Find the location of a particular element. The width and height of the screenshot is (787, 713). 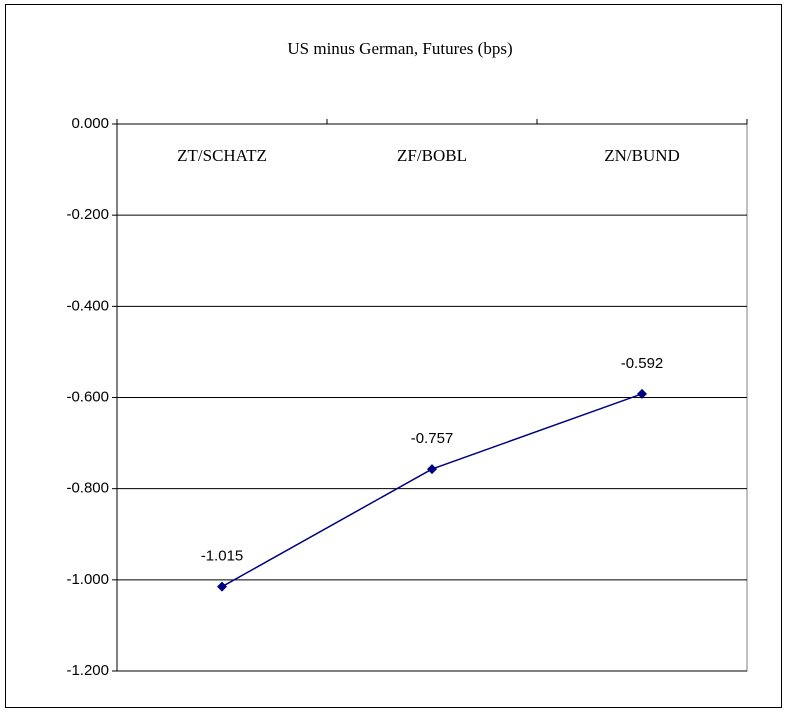

x-tick-label: ZT/SCHATZ is located at coordinates (222, 155).